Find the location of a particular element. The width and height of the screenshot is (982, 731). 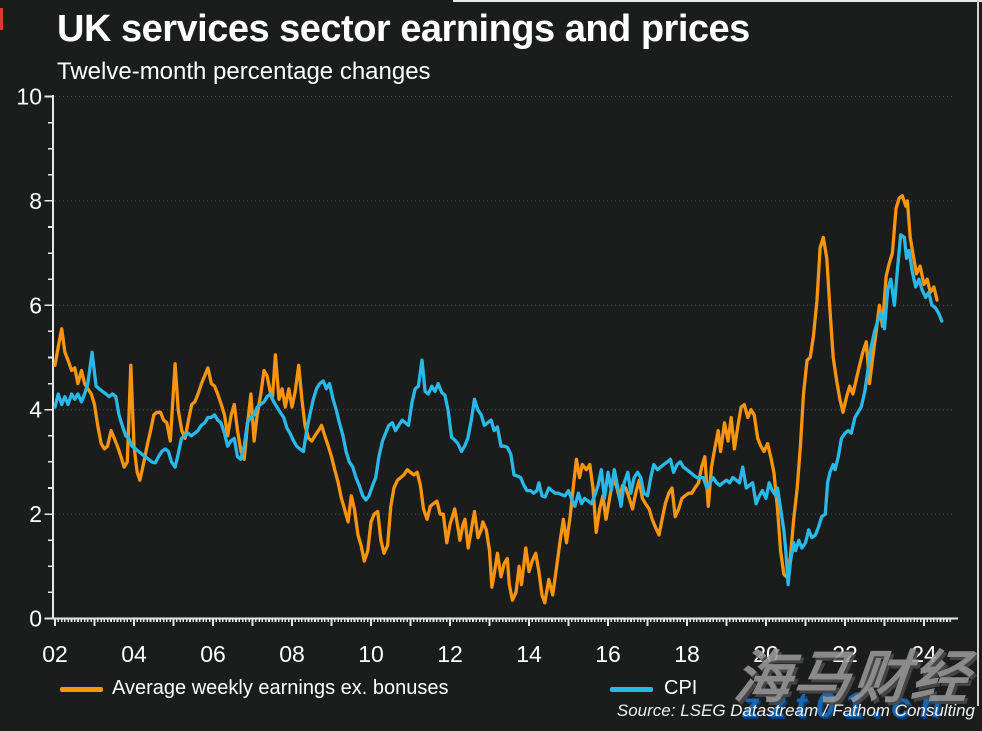

svg-text: 4 is located at coordinates (35, 410).